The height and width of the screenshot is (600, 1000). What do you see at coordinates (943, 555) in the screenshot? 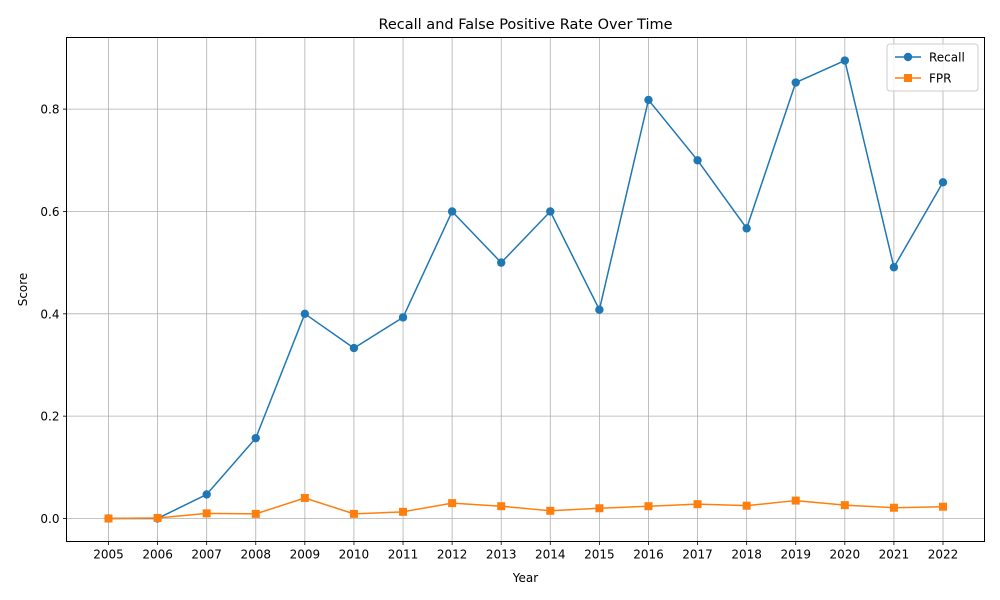
I see `x-tick-label: 2022` at bounding box center [943, 555].